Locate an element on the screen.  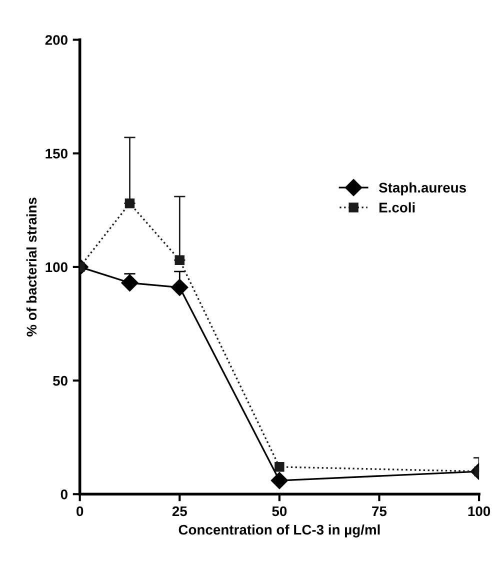
x-tick-label: 0 is located at coordinates (80, 511).